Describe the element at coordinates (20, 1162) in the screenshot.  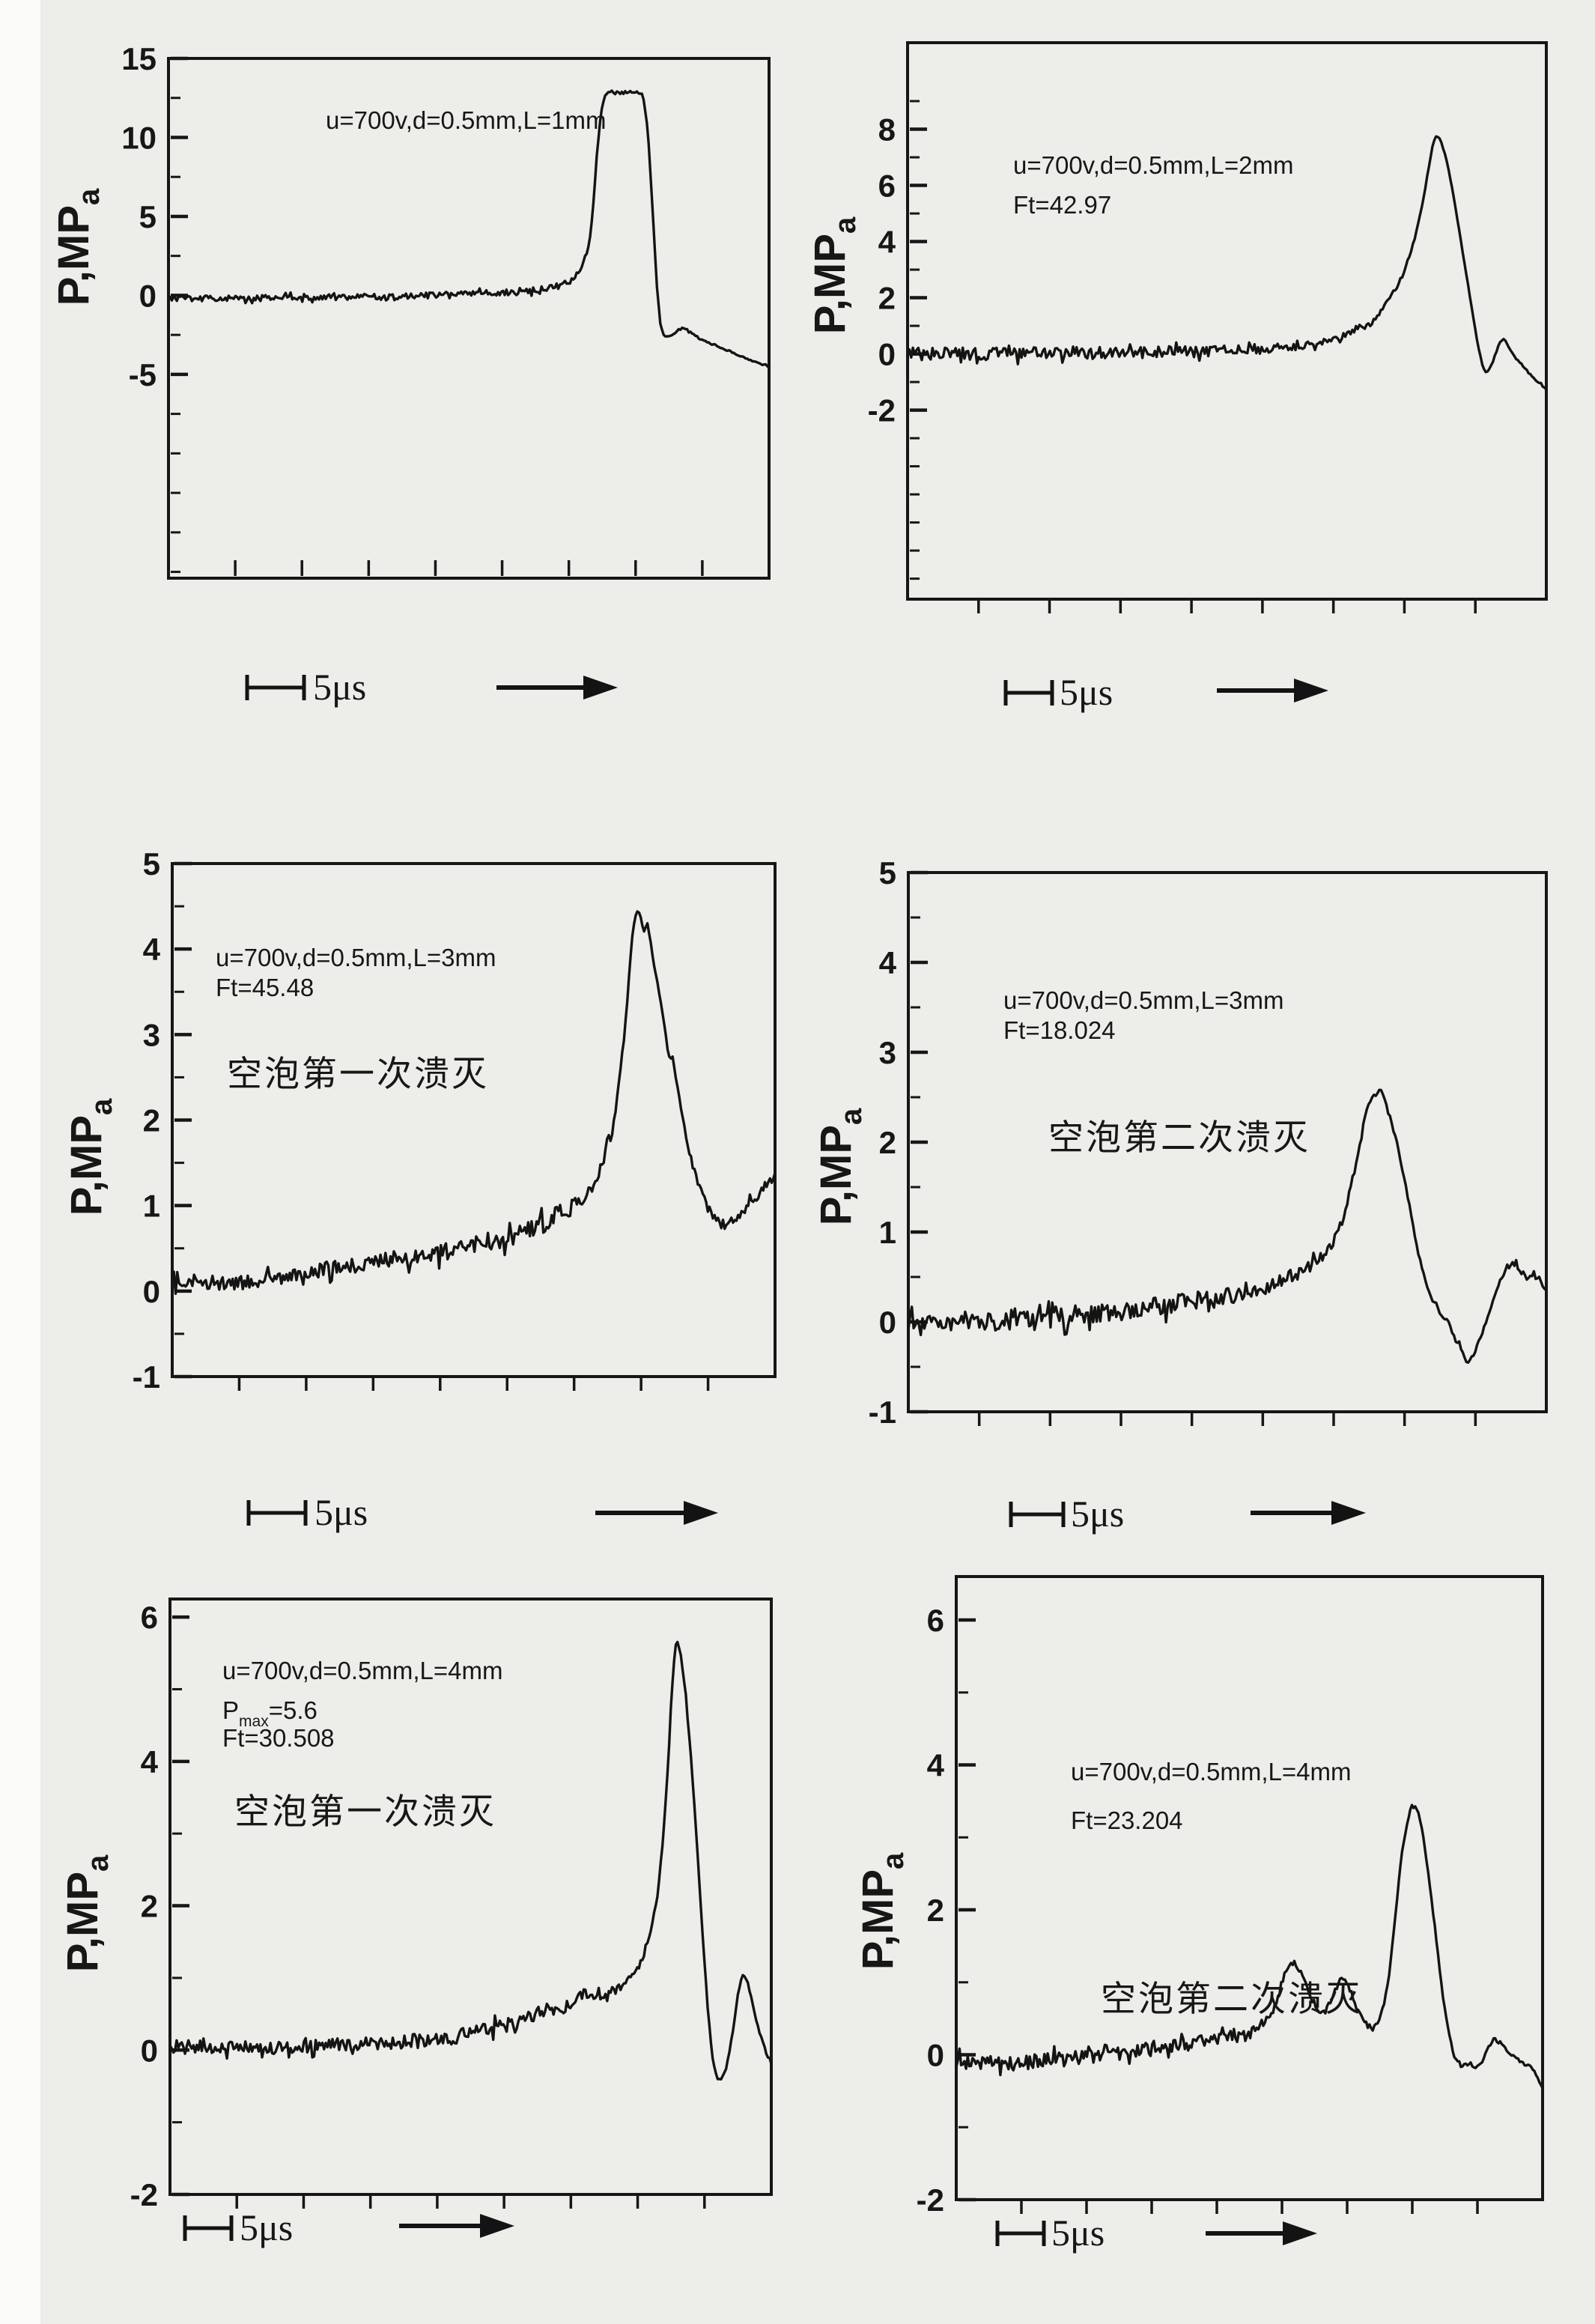
I see `scan-edge-margin` at that location.